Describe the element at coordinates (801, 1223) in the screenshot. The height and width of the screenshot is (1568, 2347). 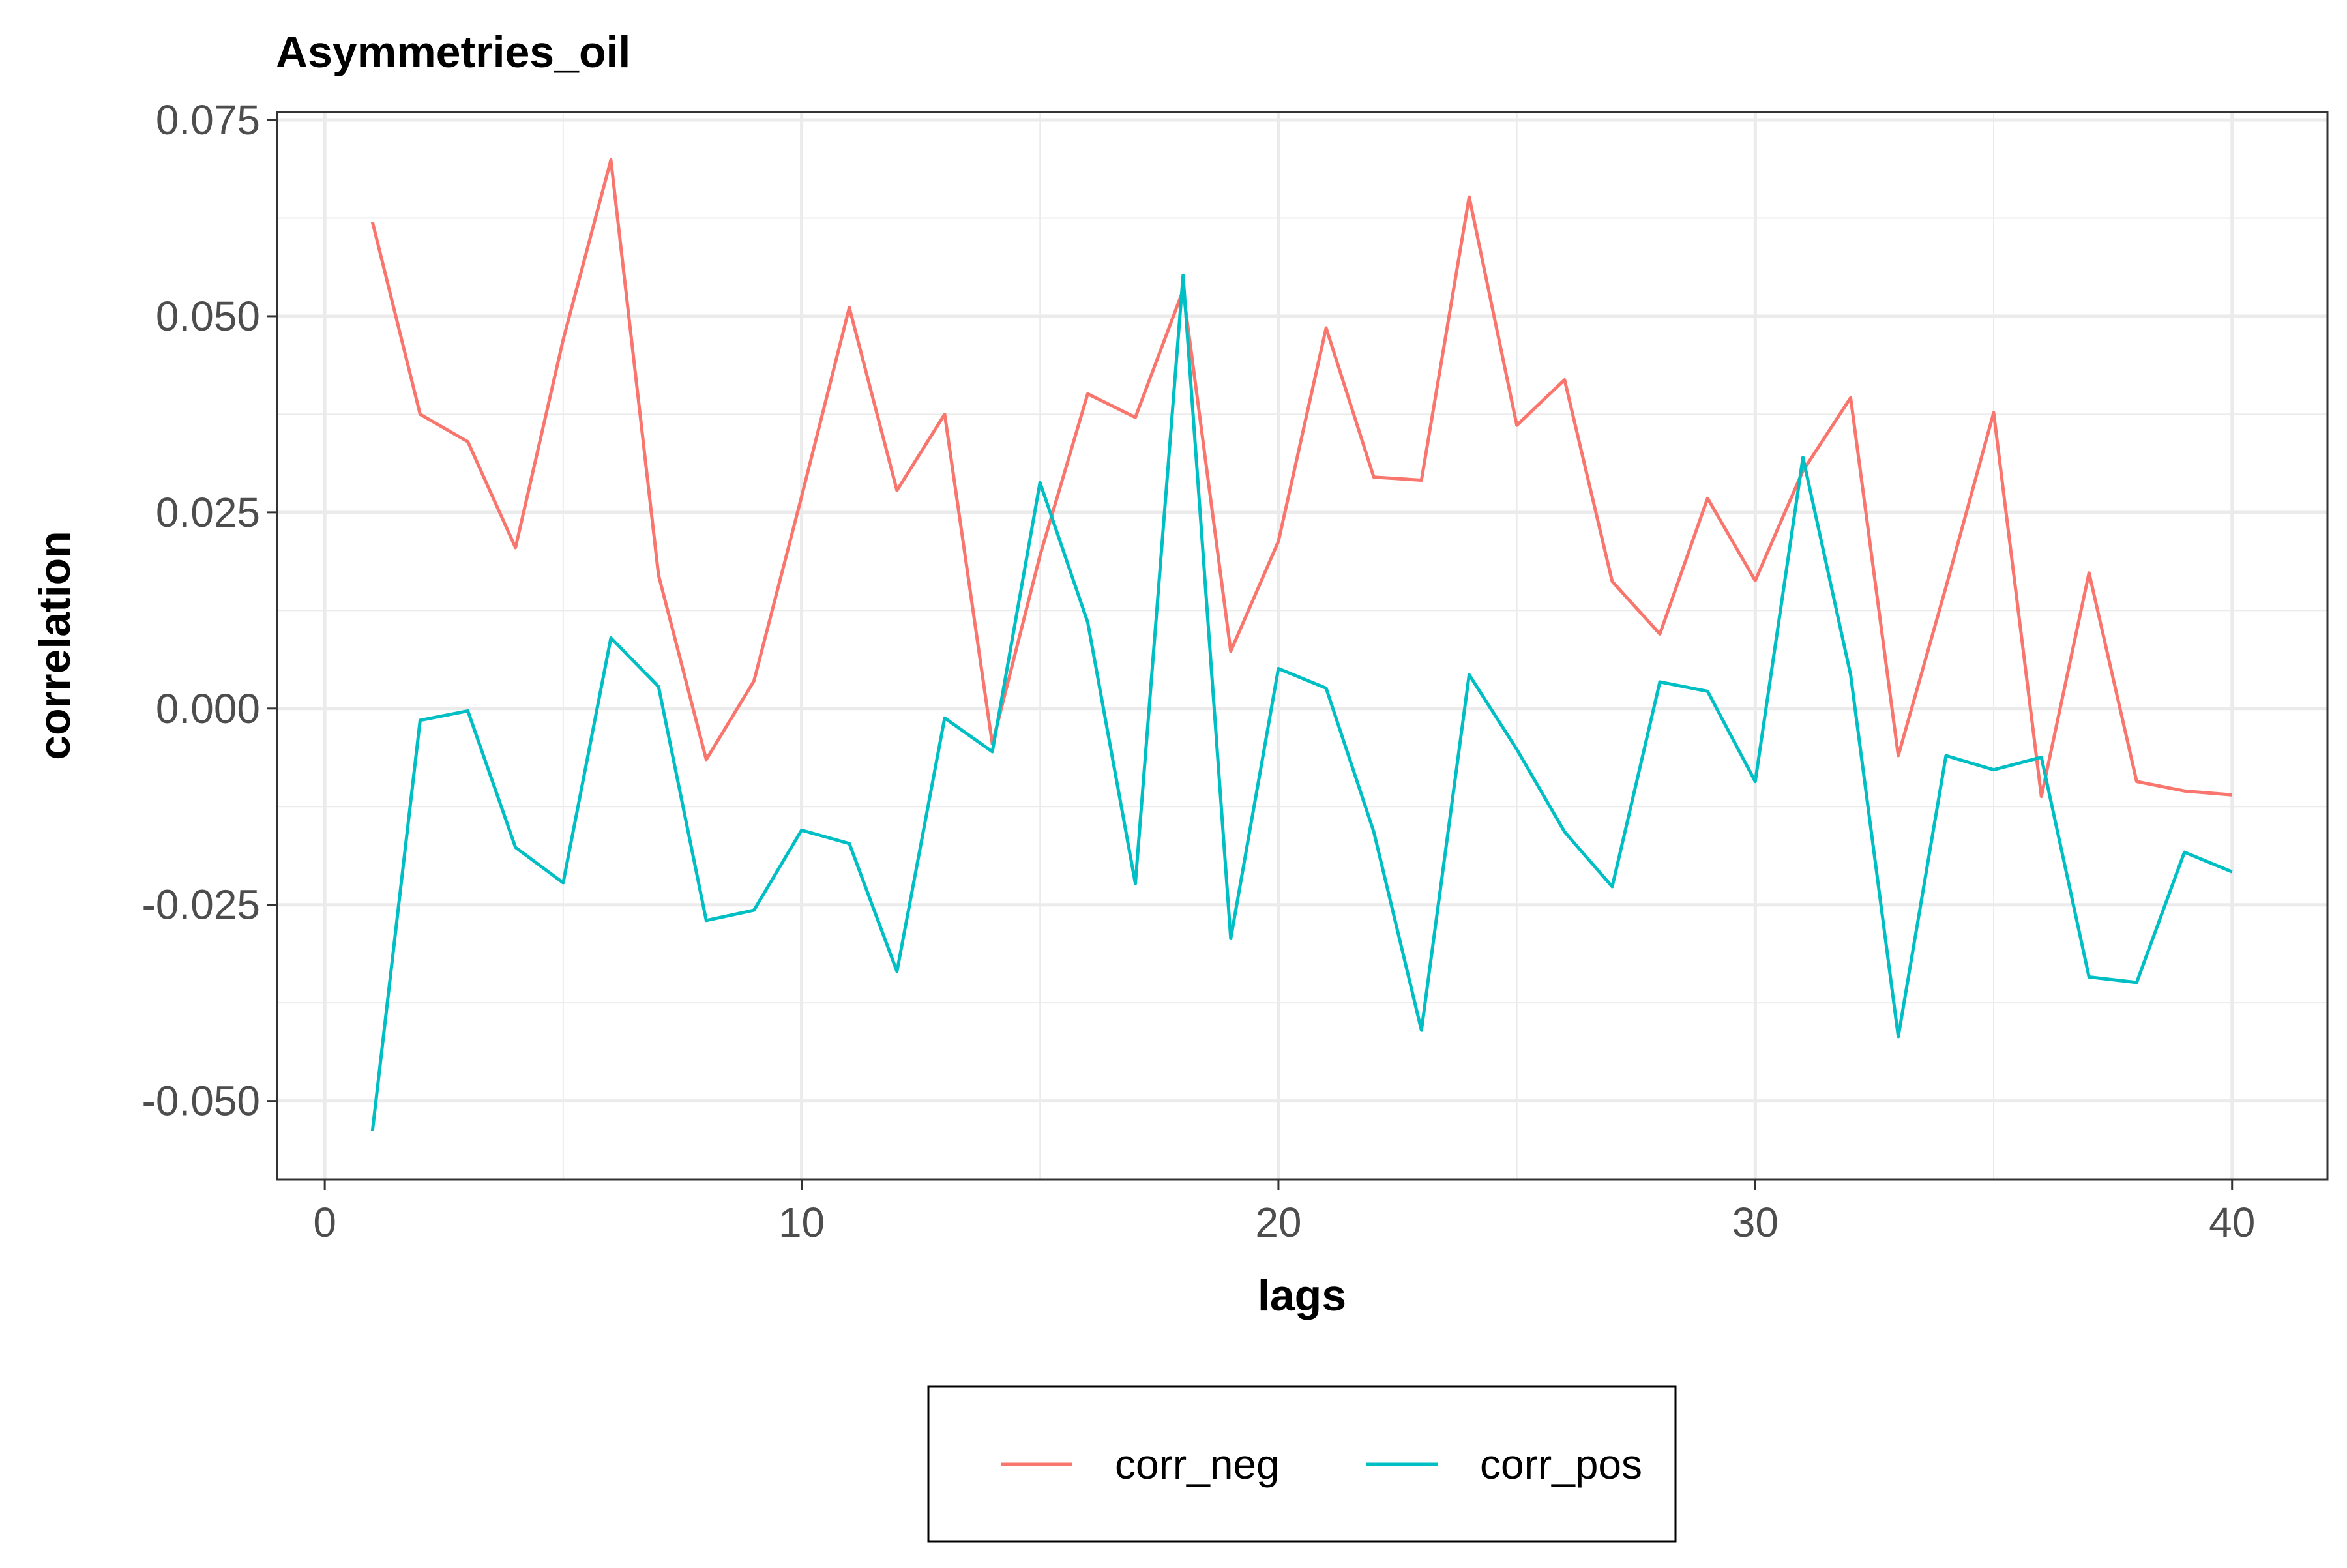
I see `x-tick-label: 10` at that location.